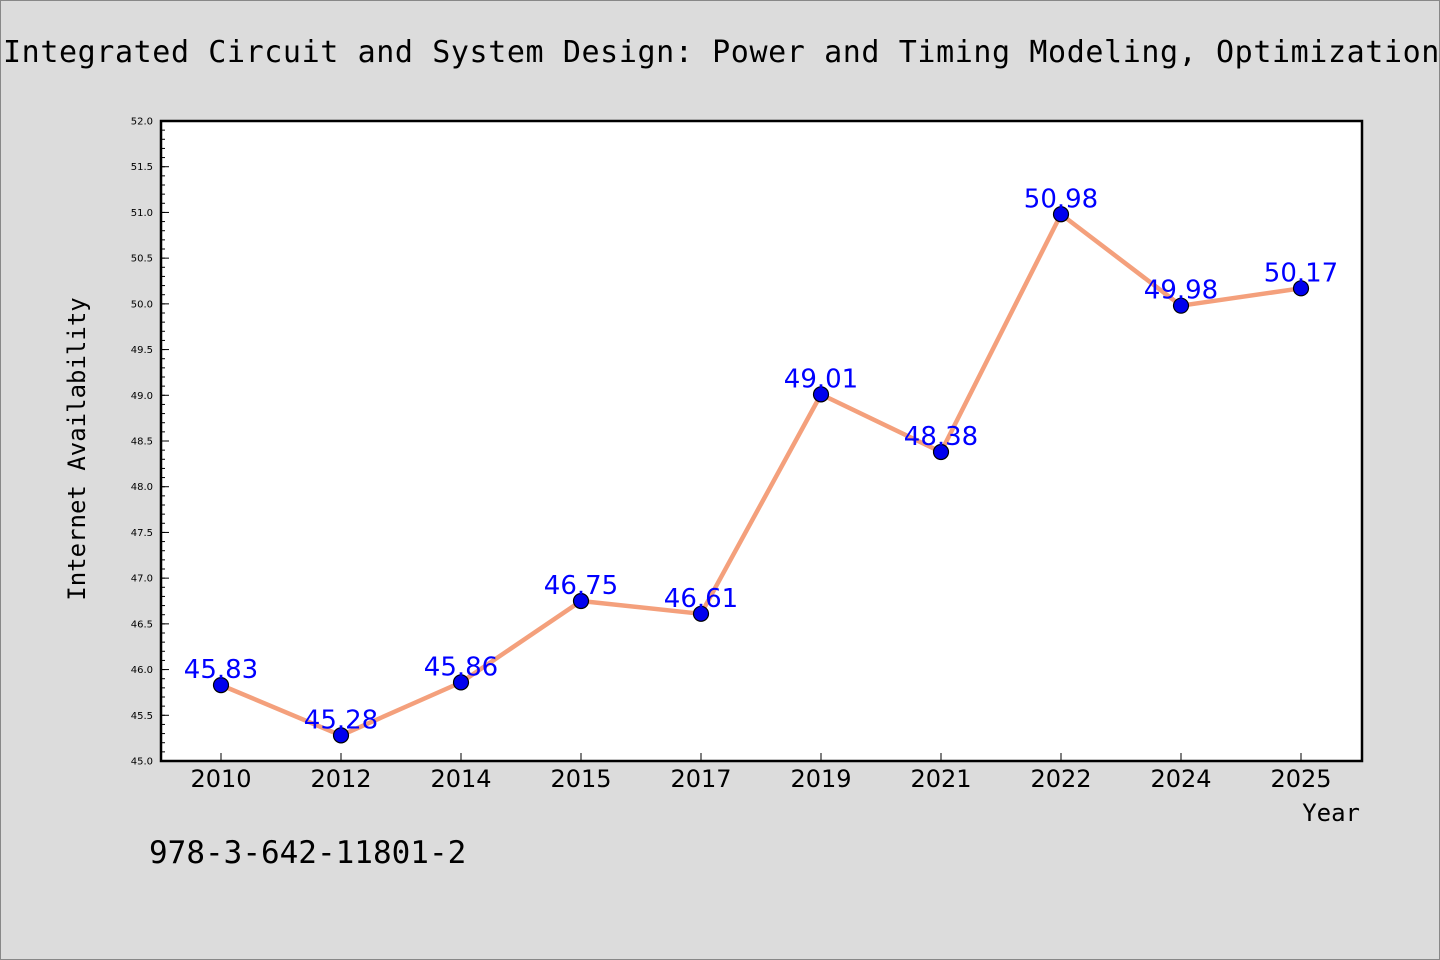 The width and height of the screenshot is (1440, 960). Describe the element at coordinates (142, 167) in the screenshot. I see `y-tick-label: 51.5` at that location.